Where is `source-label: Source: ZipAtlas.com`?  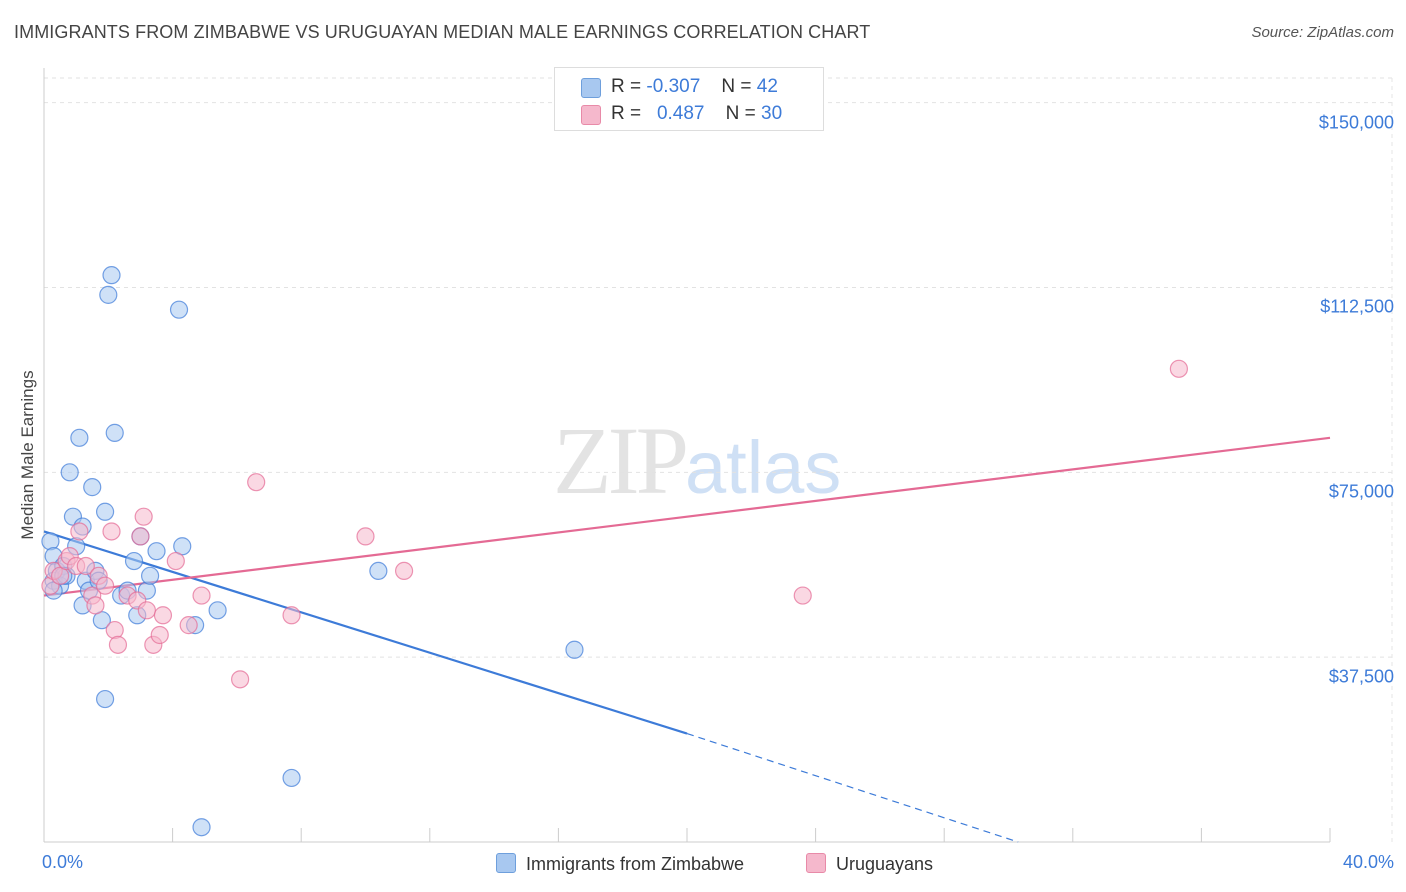 source-label: Source: ZipAtlas.com is located at coordinates (1322, 32).